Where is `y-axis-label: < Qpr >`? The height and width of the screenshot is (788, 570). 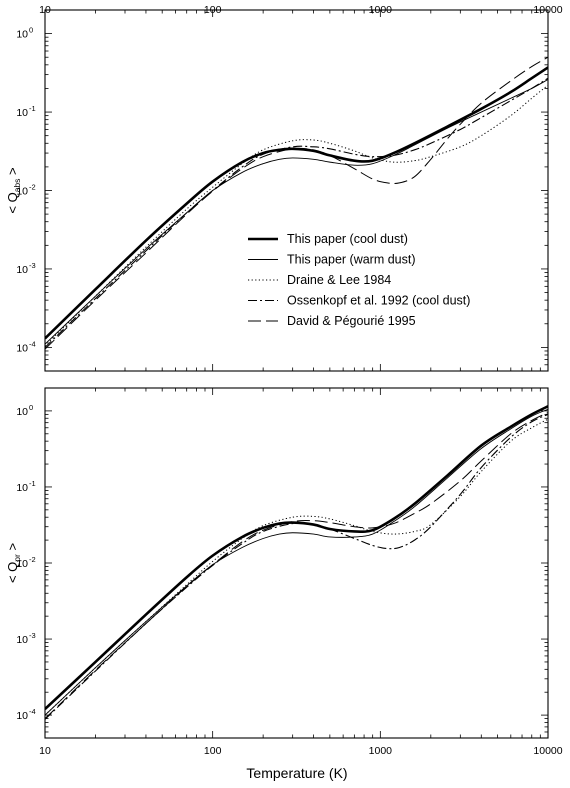 y-axis-label: < Qpr > is located at coordinates (13, 563).